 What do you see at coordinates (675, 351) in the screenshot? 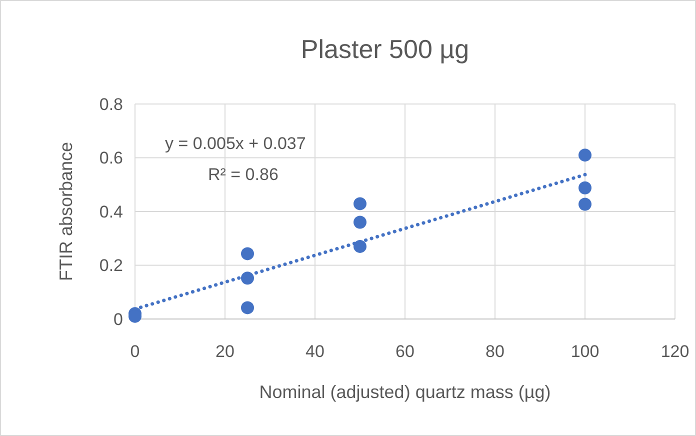
I see `x-tick-label: 120` at bounding box center [675, 351].